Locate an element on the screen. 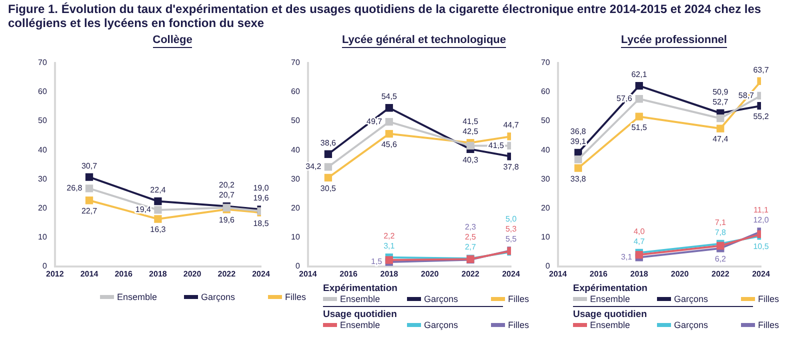 Image resolution: width=800 pixels, height=354 pixels. data-label: 50,9 is located at coordinates (720, 91).